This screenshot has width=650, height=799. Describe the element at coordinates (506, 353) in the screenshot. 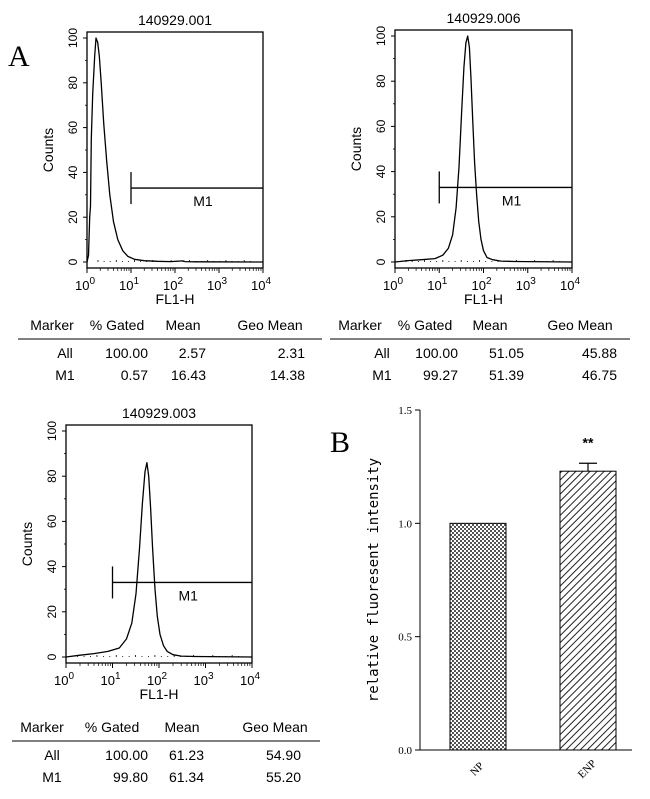

I see `stats-cell: 51.05` at that location.